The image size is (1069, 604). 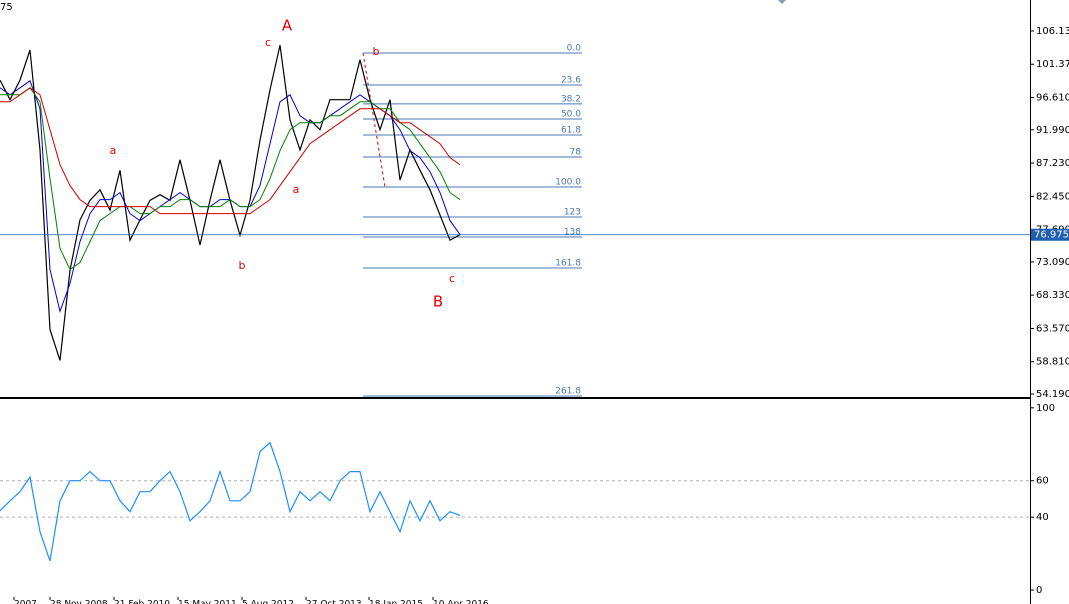 What do you see at coordinates (568, 391) in the screenshot?
I see `fib-label: 261.8` at bounding box center [568, 391].